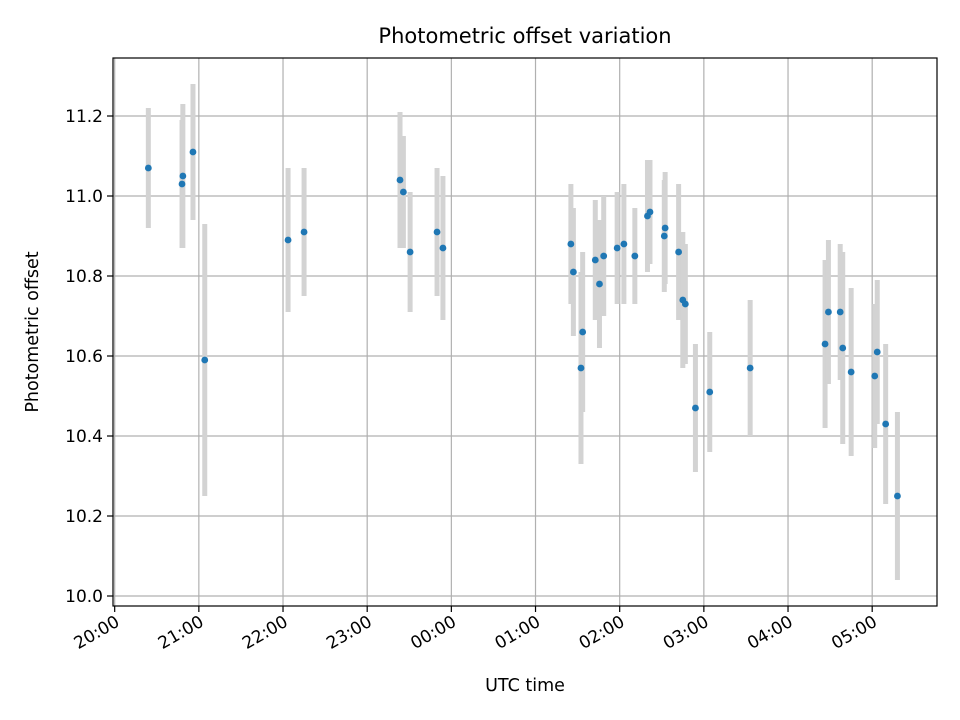 This screenshot has width=960, height=720. What do you see at coordinates (84, 597) in the screenshot?
I see `y-tick-label: 10.0` at bounding box center [84, 597].